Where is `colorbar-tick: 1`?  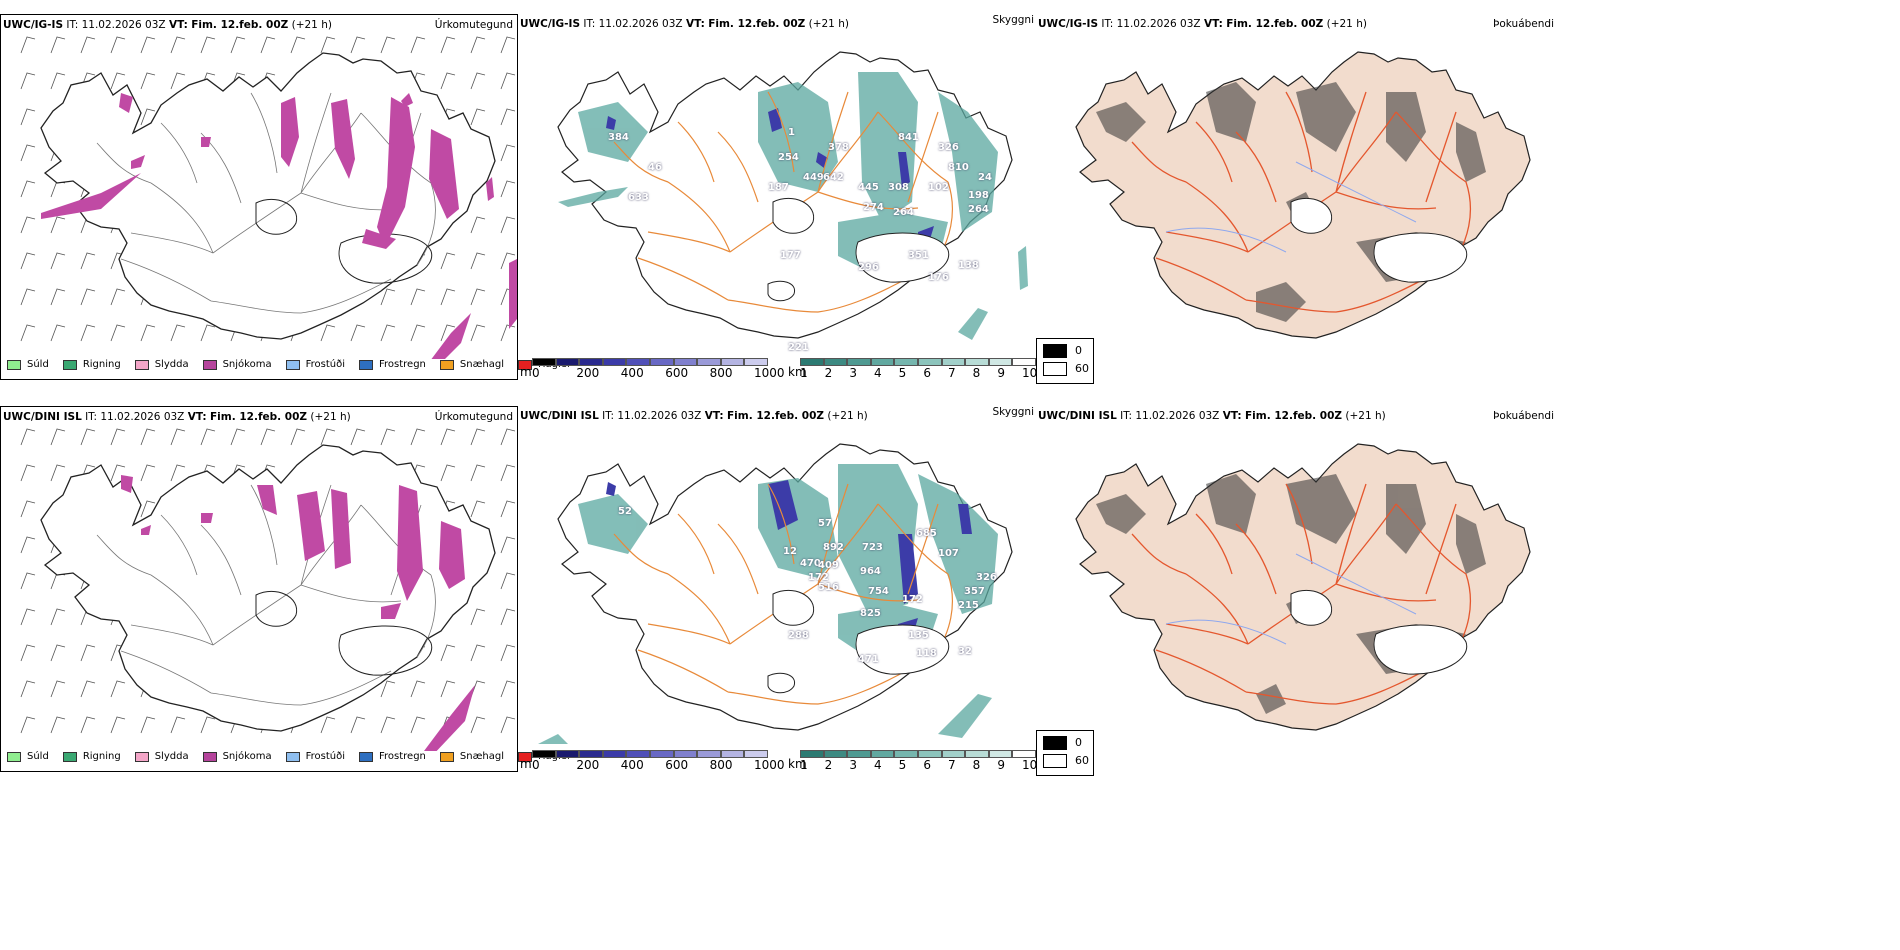 colorbar-tick: 1 is located at coordinates (804, 373).